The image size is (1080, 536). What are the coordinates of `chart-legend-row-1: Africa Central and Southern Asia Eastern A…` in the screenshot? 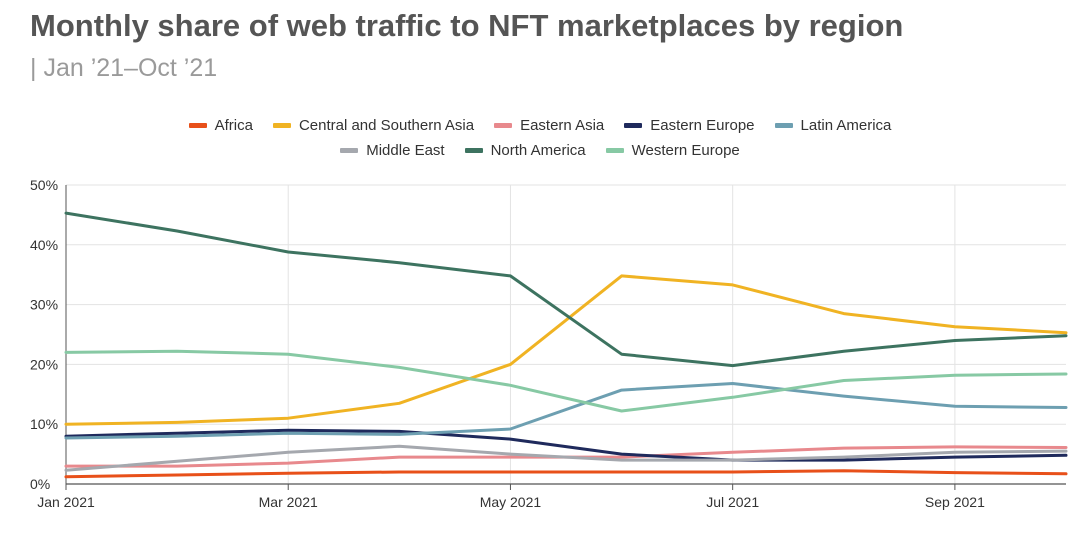 It's located at (540, 125).